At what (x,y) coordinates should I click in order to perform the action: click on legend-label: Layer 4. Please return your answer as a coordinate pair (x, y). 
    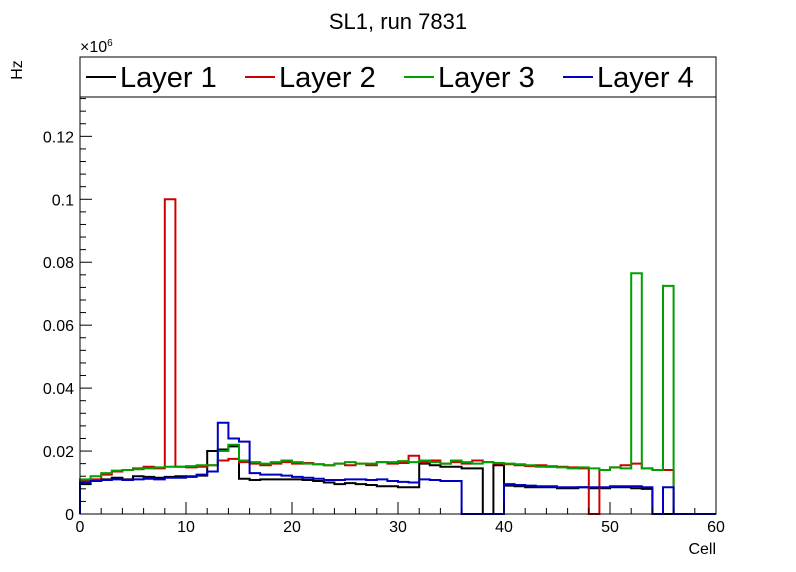
    Looking at the image, I should click on (645, 78).